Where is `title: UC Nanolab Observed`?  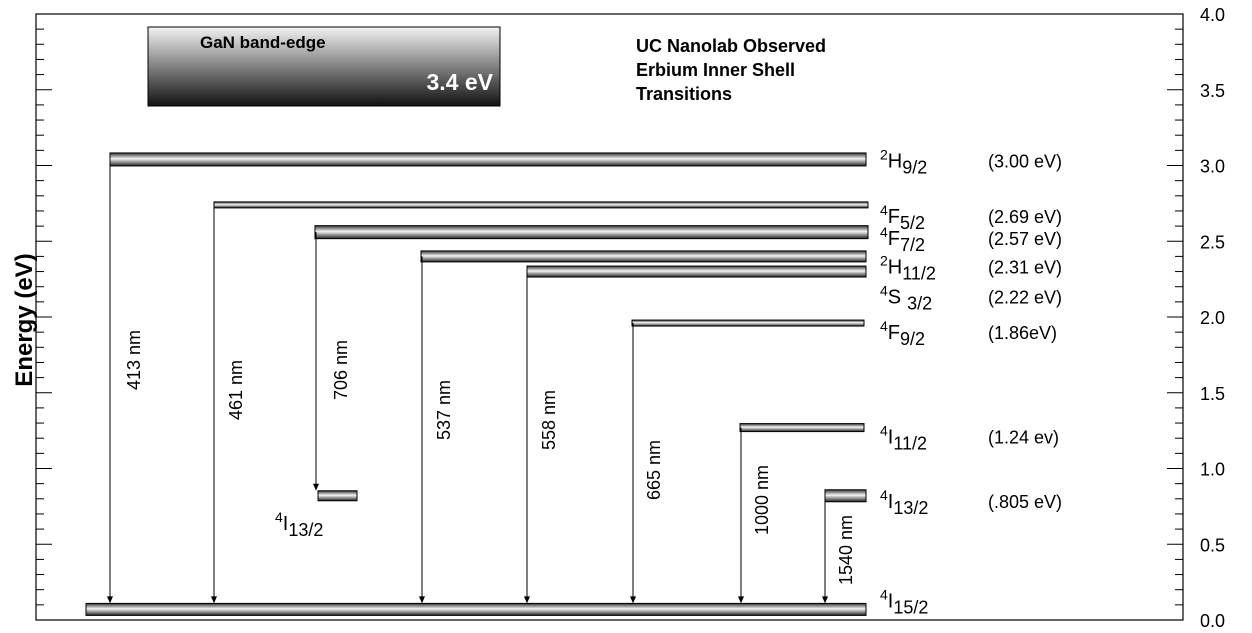
title: UC Nanolab Observed is located at coordinates (731, 46).